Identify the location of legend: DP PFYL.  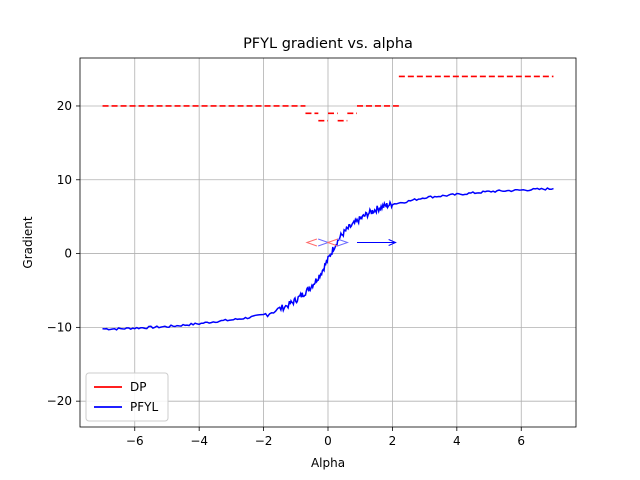
(127, 397).